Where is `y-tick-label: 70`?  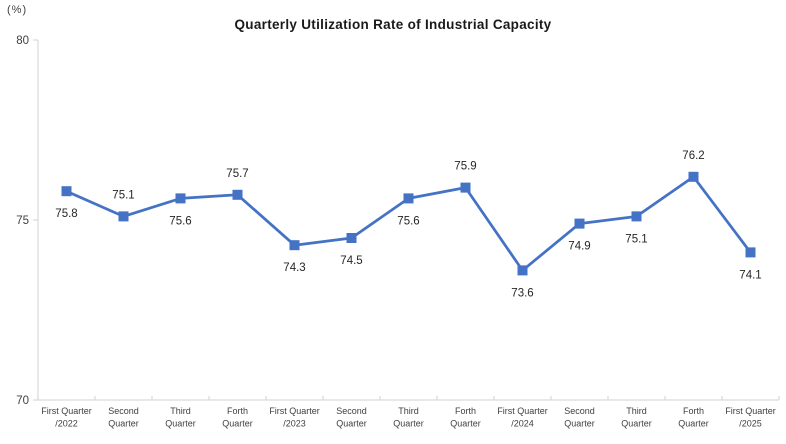 y-tick-label: 70 is located at coordinates (22, 401).